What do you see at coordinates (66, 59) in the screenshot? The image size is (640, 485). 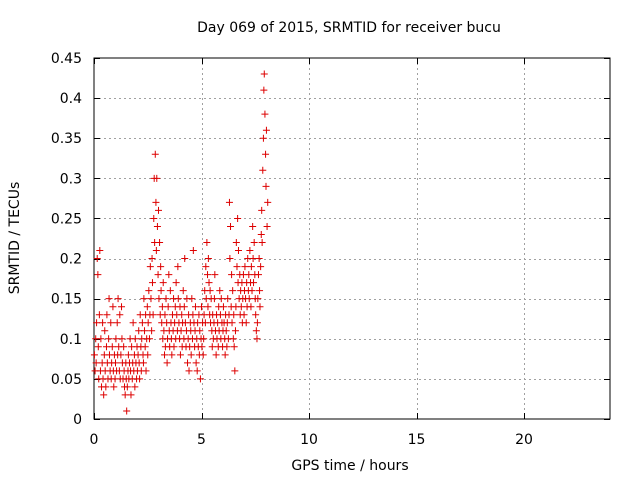 I see `y-tick-label: 0.45` at bounding box center [66, 59].